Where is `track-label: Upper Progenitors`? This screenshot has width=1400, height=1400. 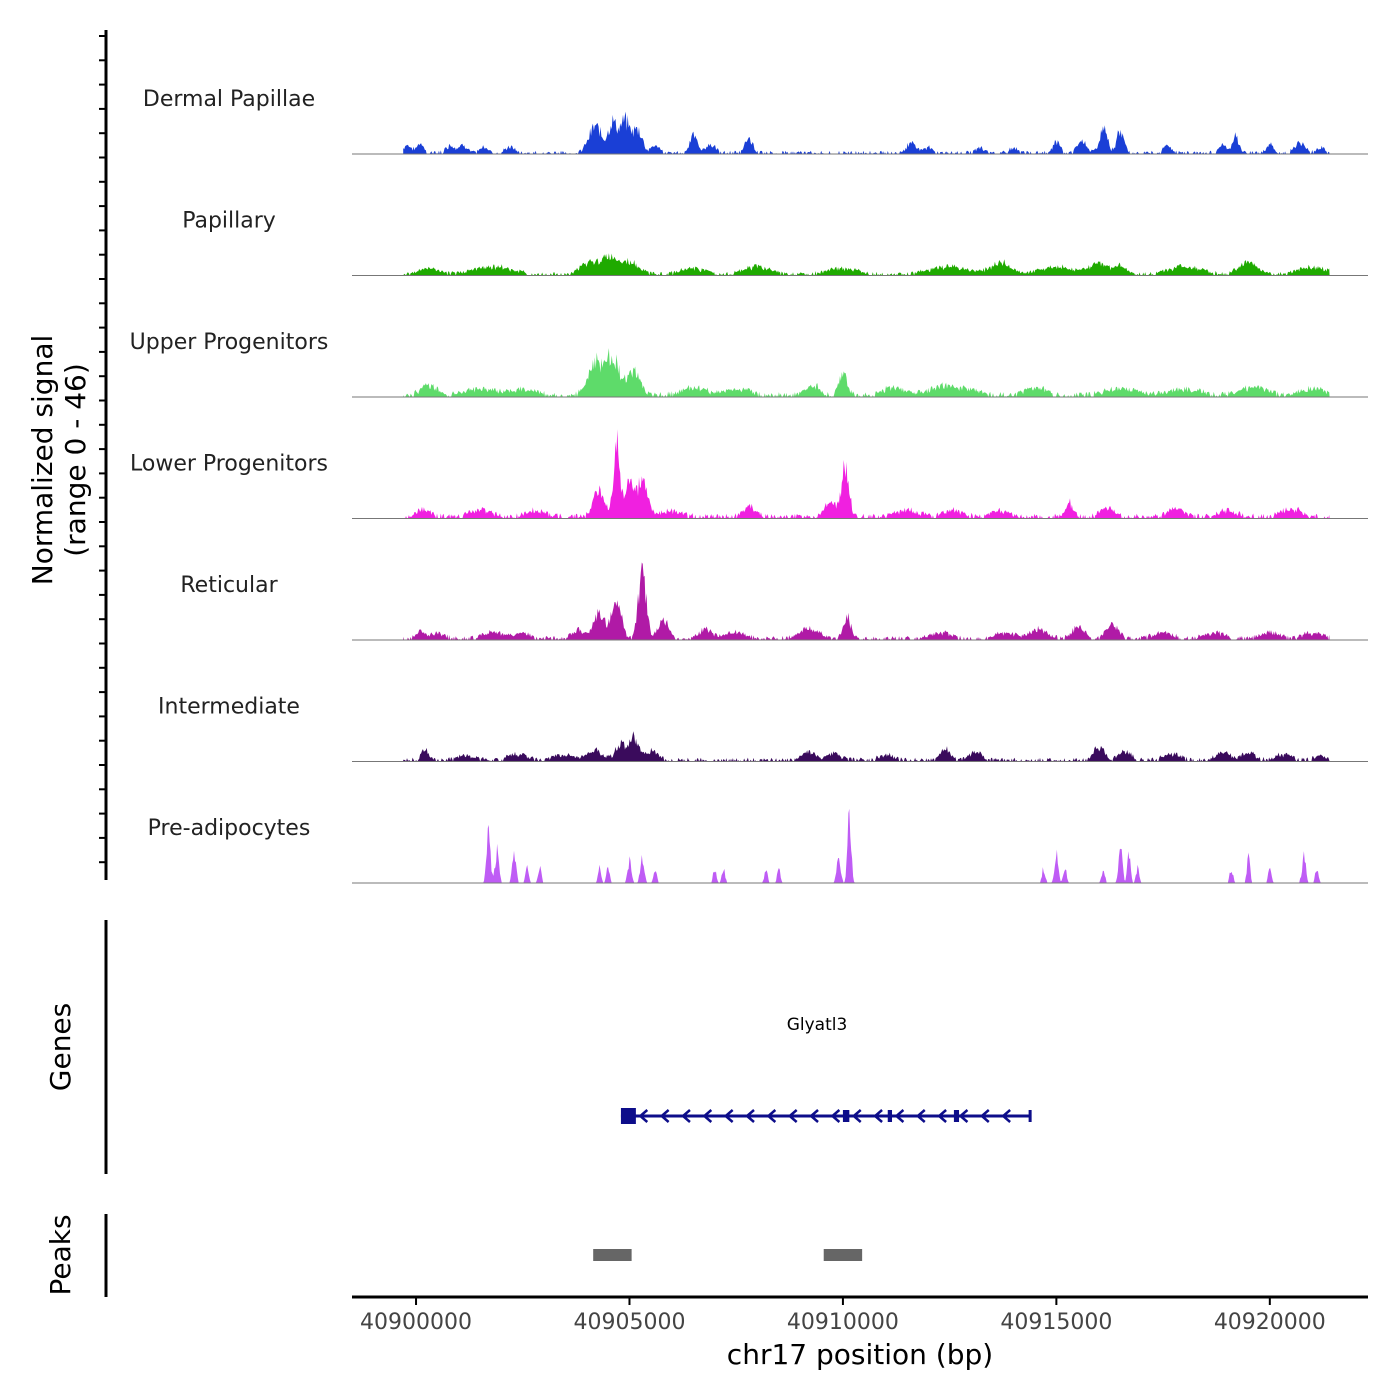 track-label: Upper Progenitors is located at coordinates (229, 342).